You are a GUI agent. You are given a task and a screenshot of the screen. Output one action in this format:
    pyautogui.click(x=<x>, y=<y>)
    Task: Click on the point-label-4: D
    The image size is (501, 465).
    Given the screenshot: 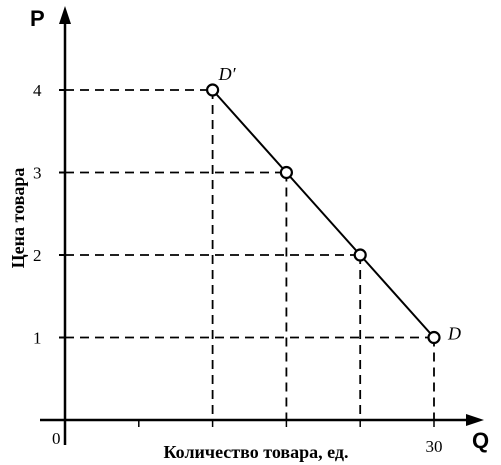 What is the action you would take?
    pyautogui.click(x=454, y=334)
    